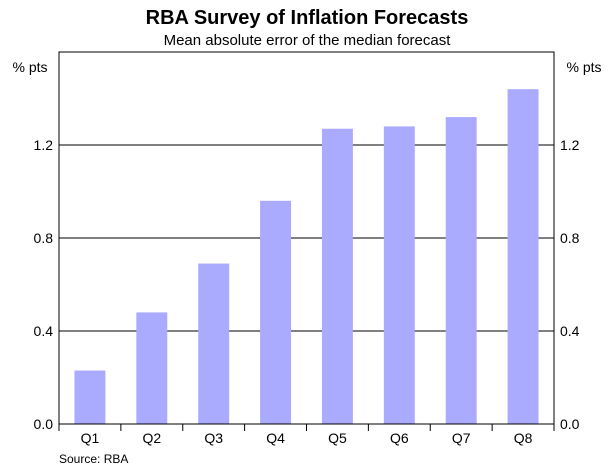  I want to click on bar-q6, so click(399, 275).